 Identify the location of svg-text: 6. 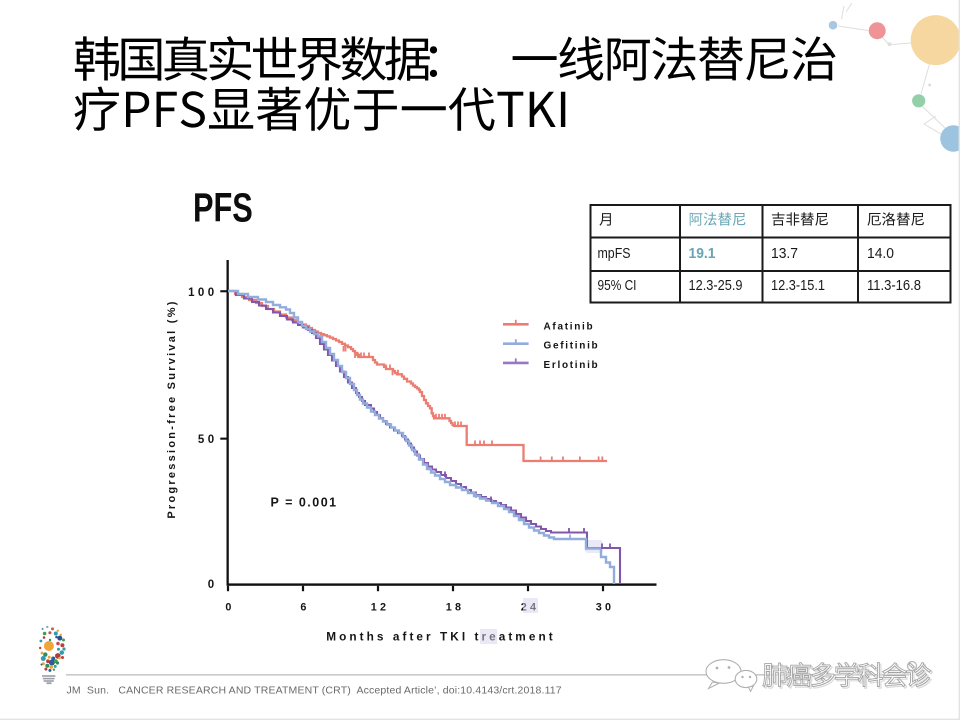
(304, 608).